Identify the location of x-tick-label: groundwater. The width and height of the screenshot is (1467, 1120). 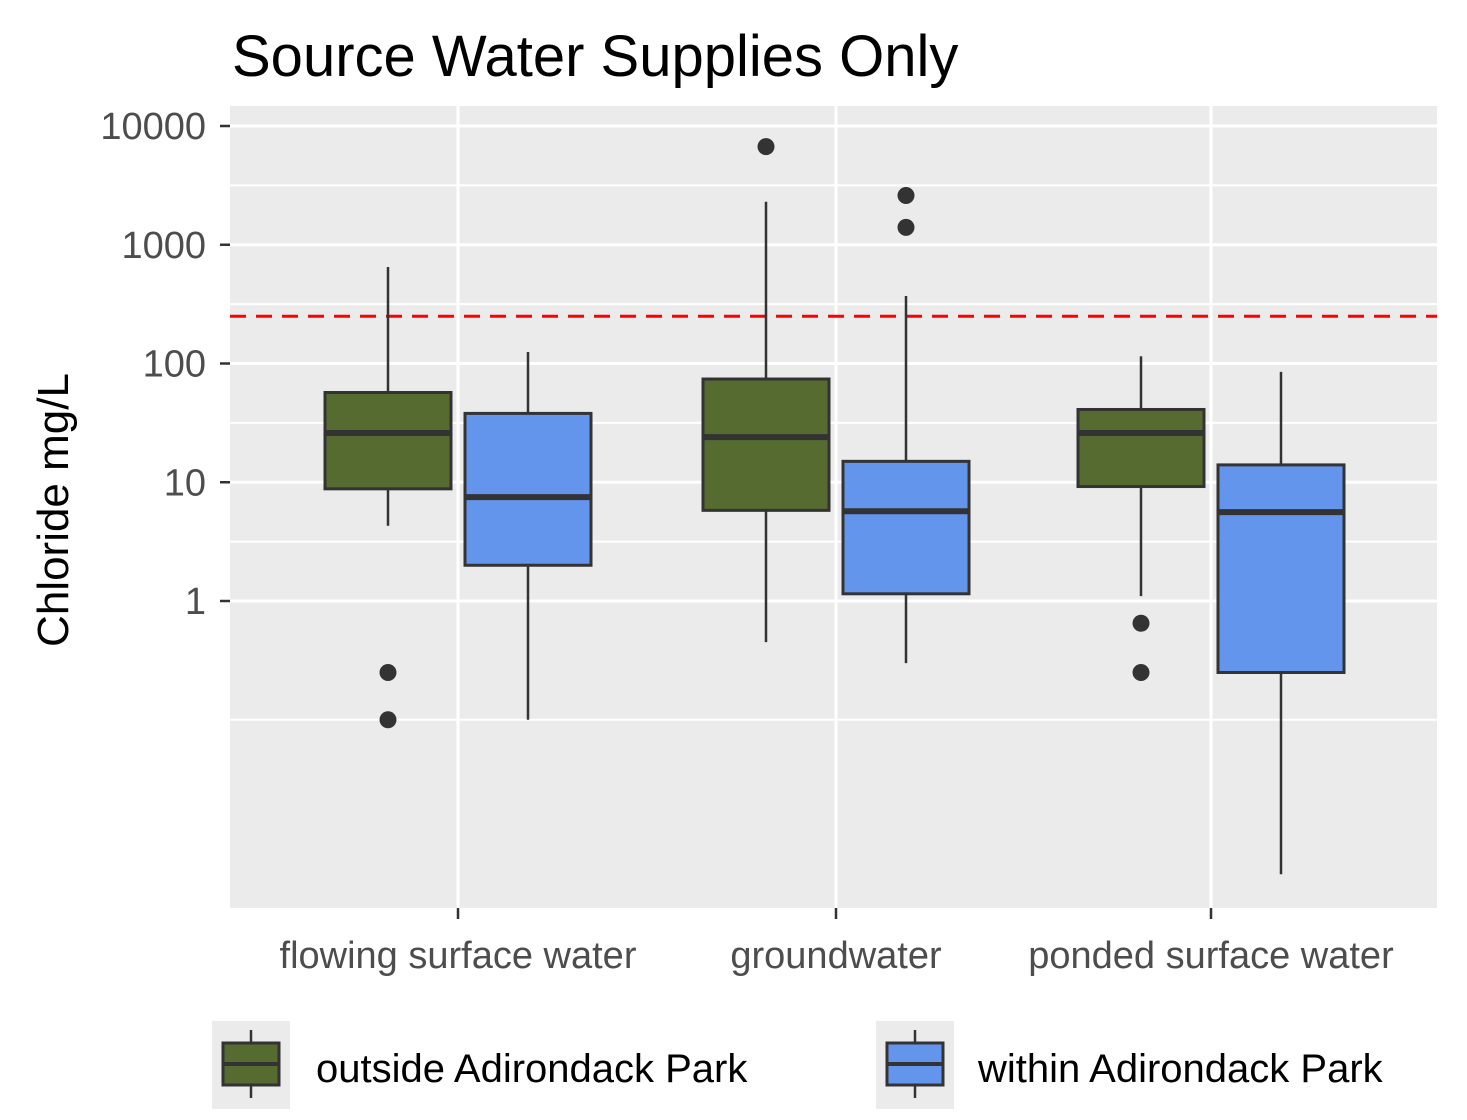
(836, 956).